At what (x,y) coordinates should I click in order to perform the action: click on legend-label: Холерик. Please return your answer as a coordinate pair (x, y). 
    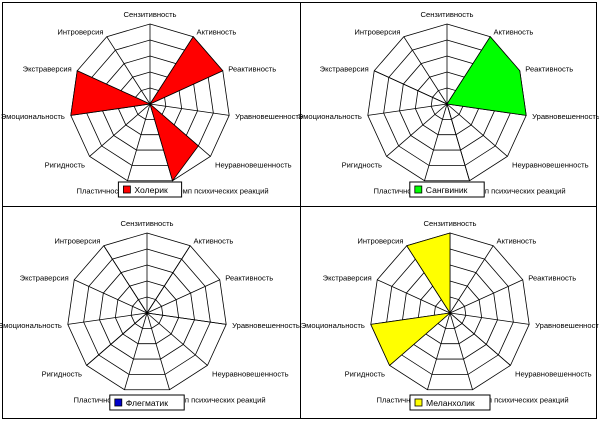
    Looking at the image, I should click on (151, 190).